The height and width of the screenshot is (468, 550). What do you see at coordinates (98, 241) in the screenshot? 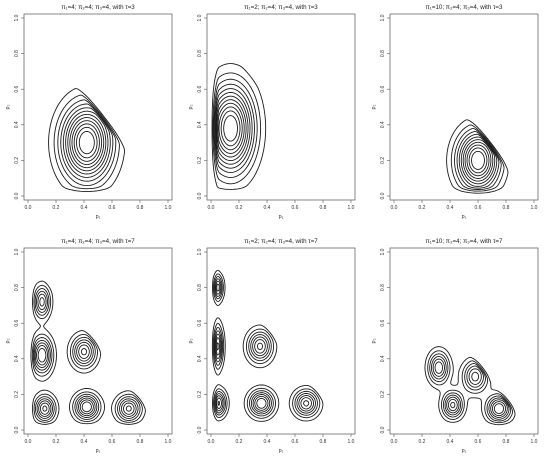
I see `chart-title: π₁=4; π₂=4; π₃=4, with τ=7` at bounding box center [98, 241].